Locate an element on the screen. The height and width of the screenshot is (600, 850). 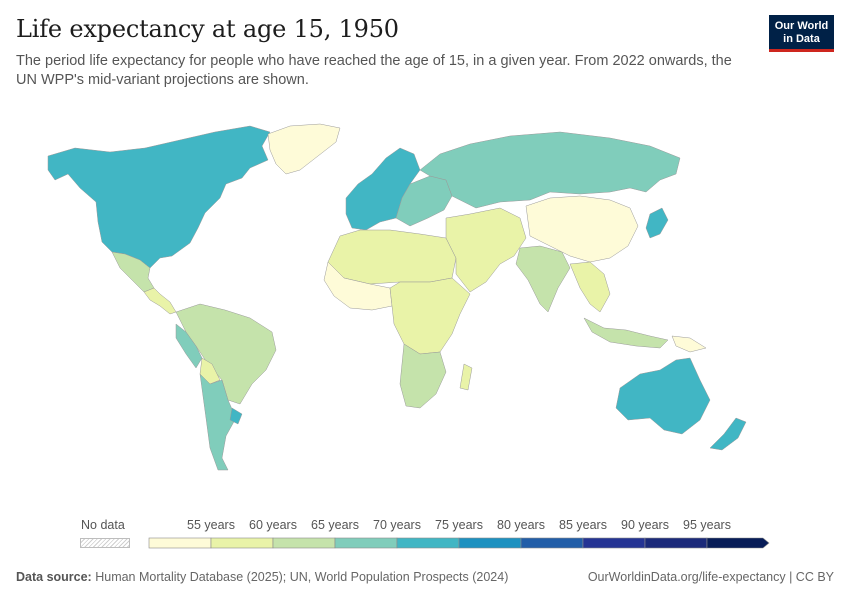
legend-bin-last is located at coordinates (738, 543).